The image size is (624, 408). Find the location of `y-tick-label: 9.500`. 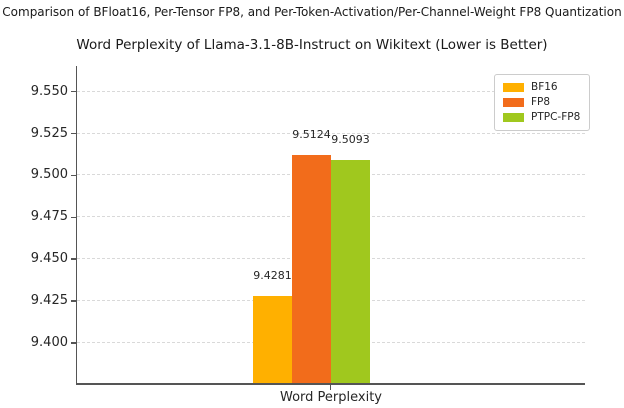

y-tick-label: 9.500 is located at coordinates (49, 175).